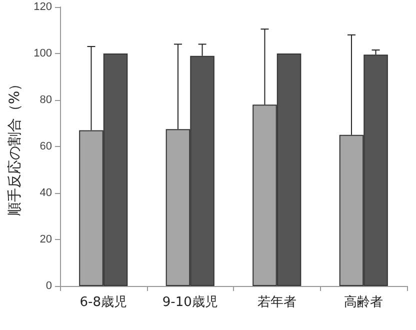  Describe the element at coordinates (276, 302) in the screenshot. I see `x-tick-label: 若年者` at that location.